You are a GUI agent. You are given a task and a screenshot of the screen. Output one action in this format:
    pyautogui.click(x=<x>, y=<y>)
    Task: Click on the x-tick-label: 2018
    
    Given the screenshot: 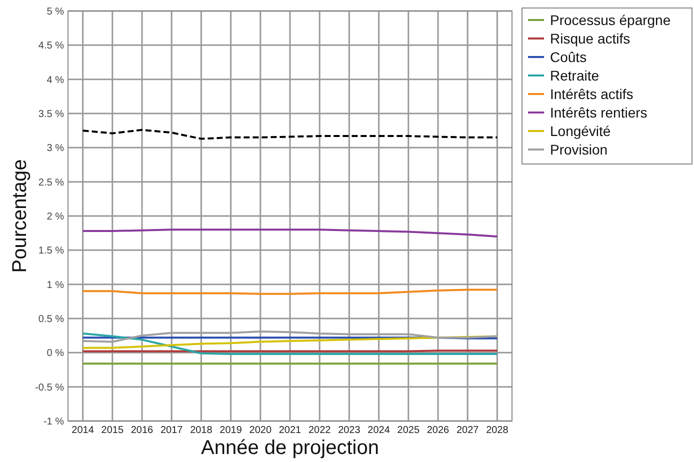 What is the action you would take?
    pyautogui.click(x=201, y=430)
    